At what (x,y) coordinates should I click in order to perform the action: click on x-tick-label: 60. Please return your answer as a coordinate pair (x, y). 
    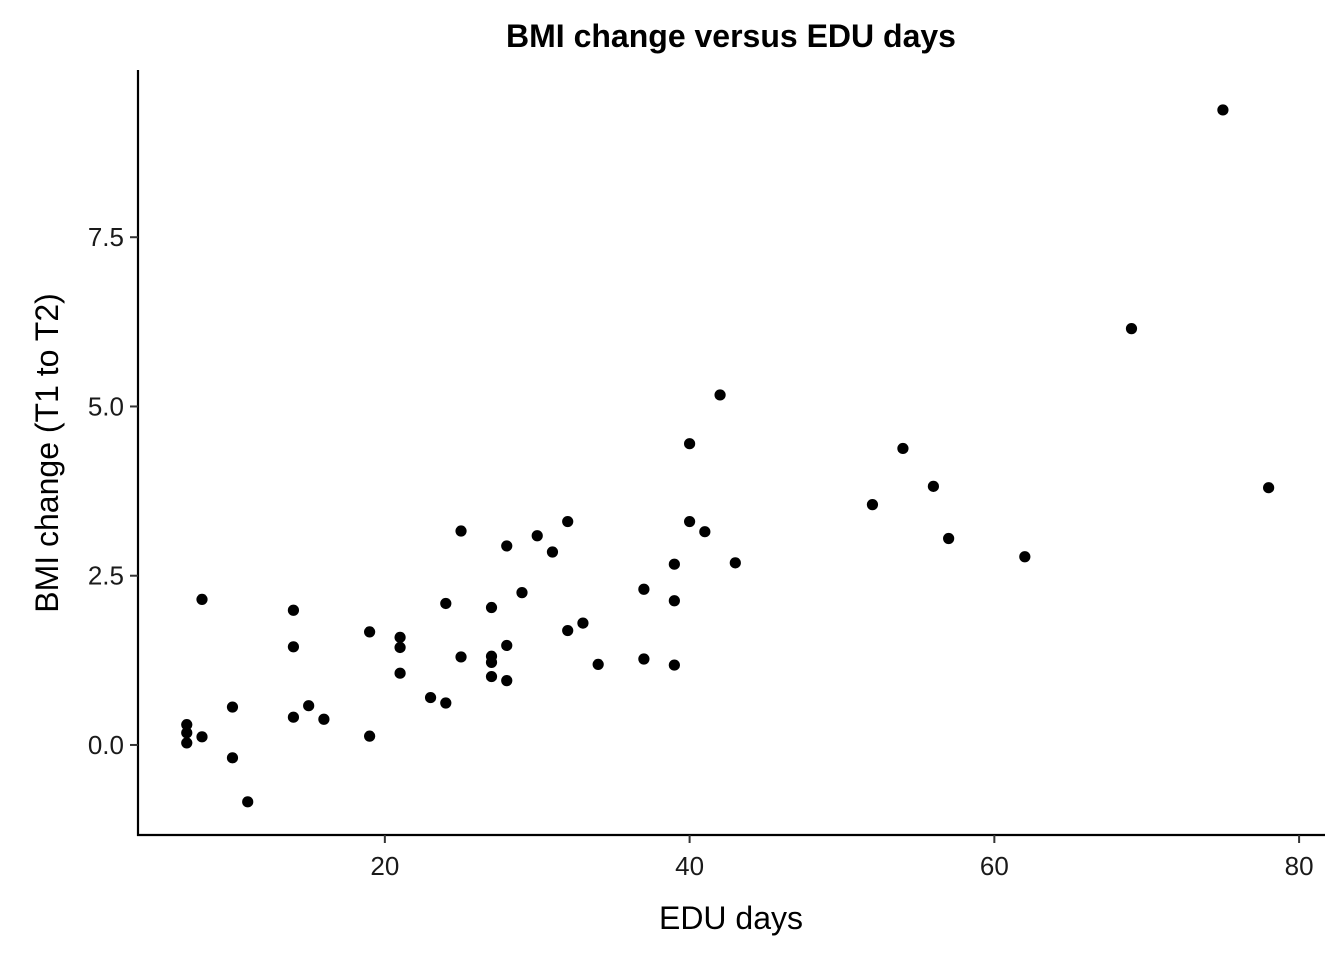
    Looking at the image, I should click on (994, 866).